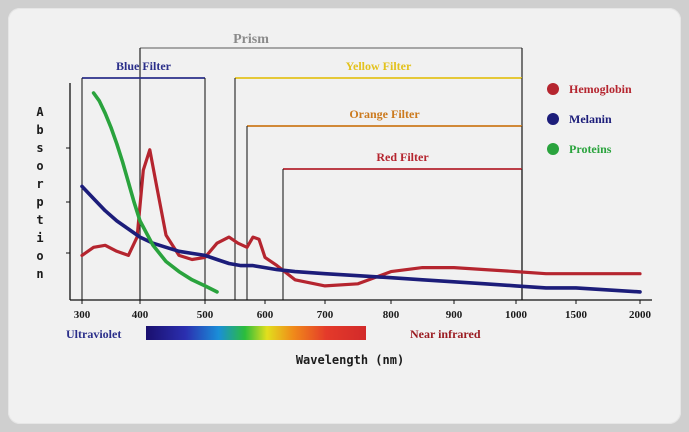 This screenshot has width=689, height=432. What do you see at coordinates (39, 148) in the screenshot?
I see `y-axis-letter: s` at bounding box center [39, 148].